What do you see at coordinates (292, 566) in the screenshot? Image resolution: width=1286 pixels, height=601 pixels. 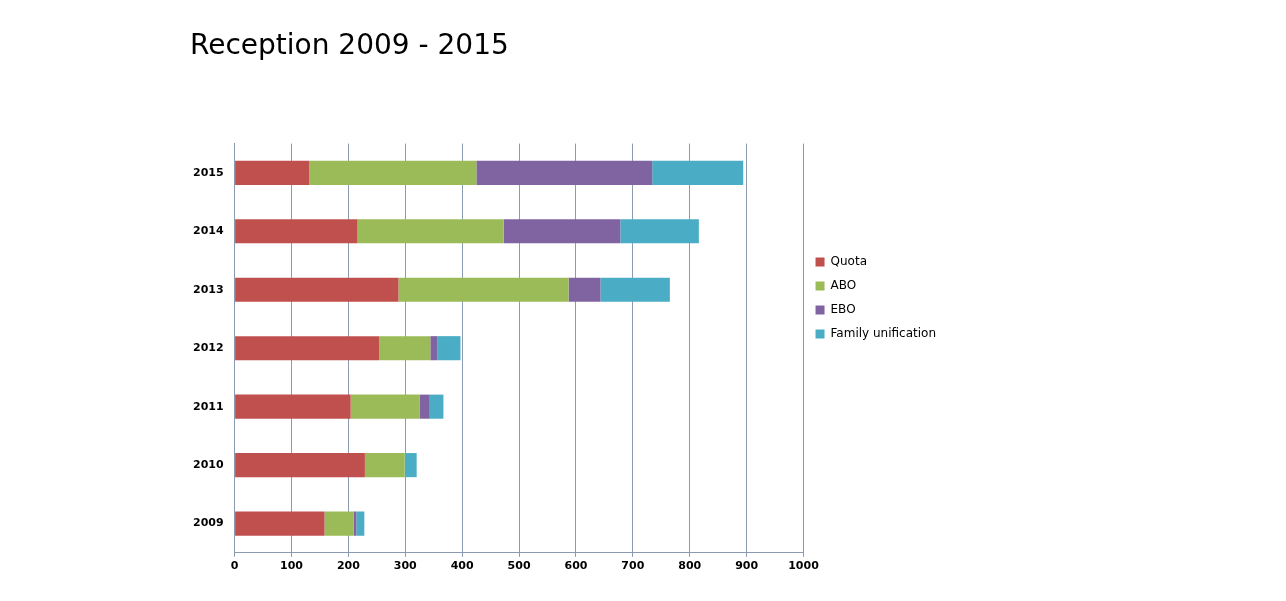 I see `x-tick-label: 100` at bounding box center [292, 566].